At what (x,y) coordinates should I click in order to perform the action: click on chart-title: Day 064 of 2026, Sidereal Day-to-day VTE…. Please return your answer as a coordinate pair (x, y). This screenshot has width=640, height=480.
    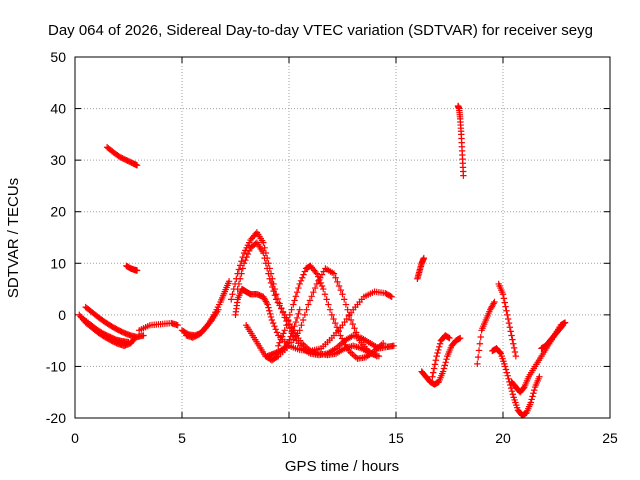
    Looking at the image, I should click on (320, 30).